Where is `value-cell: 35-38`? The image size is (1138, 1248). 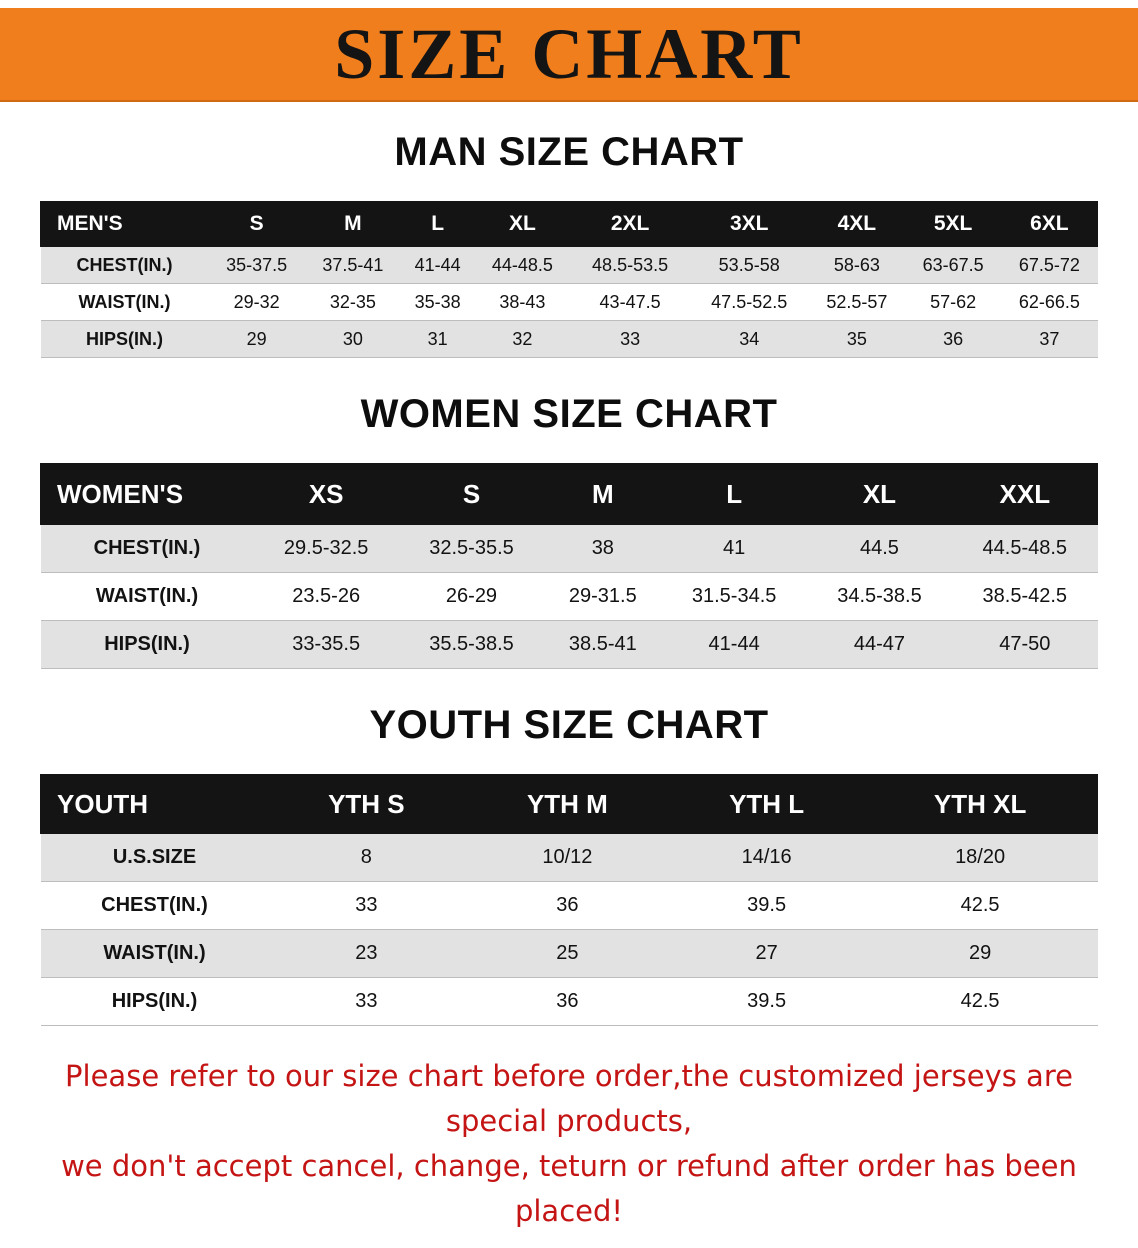
value-cell: 35-38 is located at coordinates (437, 302).